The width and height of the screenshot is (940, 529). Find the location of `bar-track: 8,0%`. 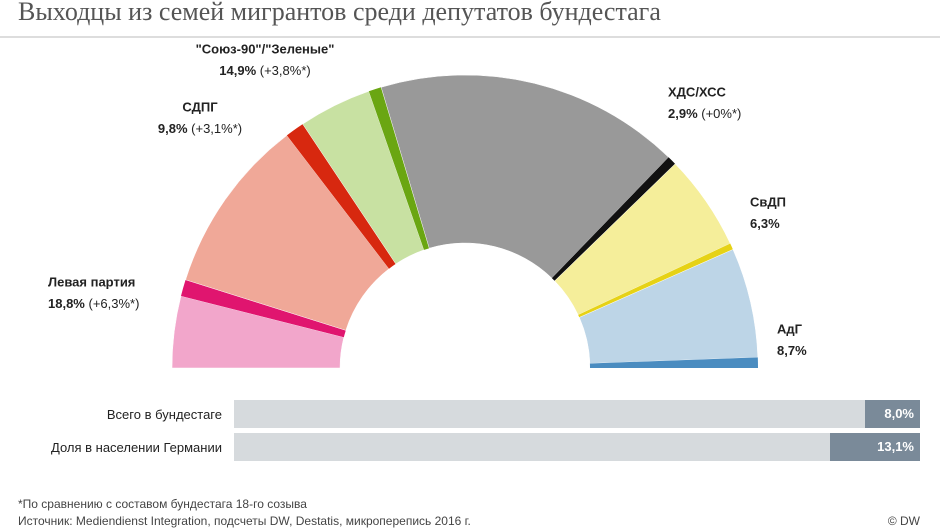

bar-track: 8,0% is located at coordinates (577, 414).